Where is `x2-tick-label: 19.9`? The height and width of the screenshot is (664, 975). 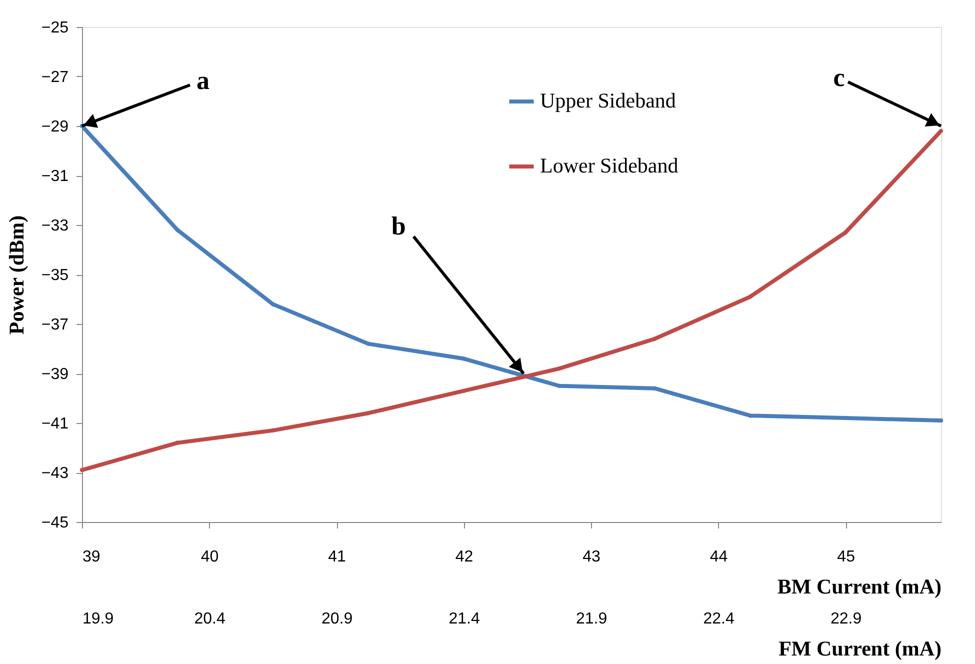 x2-tick-label: 19.9 is located at coordinates (98, 619).